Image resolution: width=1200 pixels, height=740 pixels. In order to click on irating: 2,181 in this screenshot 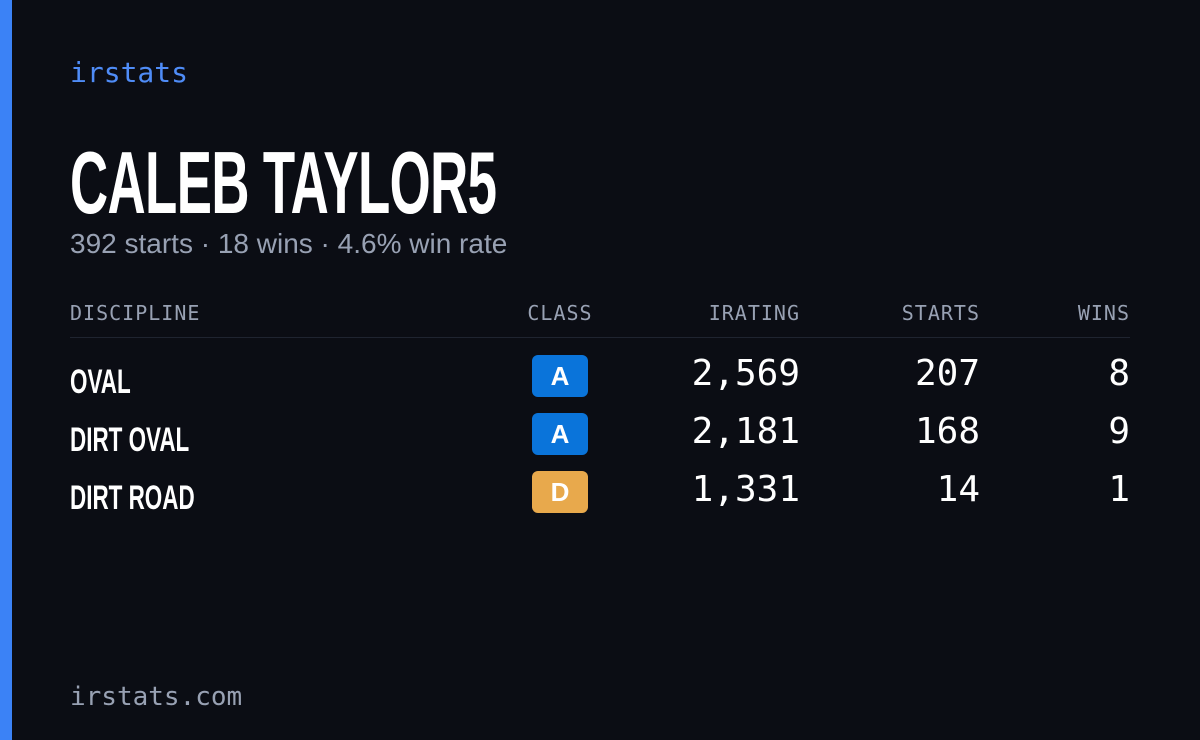, I will do `click(745, 431)`.